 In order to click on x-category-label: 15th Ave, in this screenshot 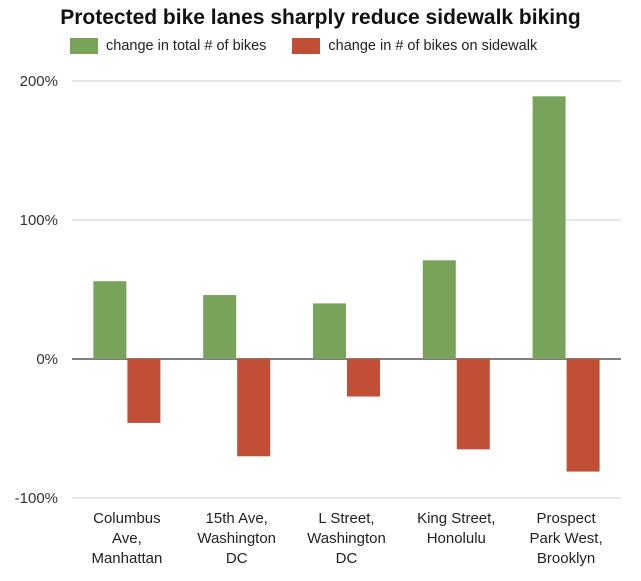, I will do `click(237, 518)`.